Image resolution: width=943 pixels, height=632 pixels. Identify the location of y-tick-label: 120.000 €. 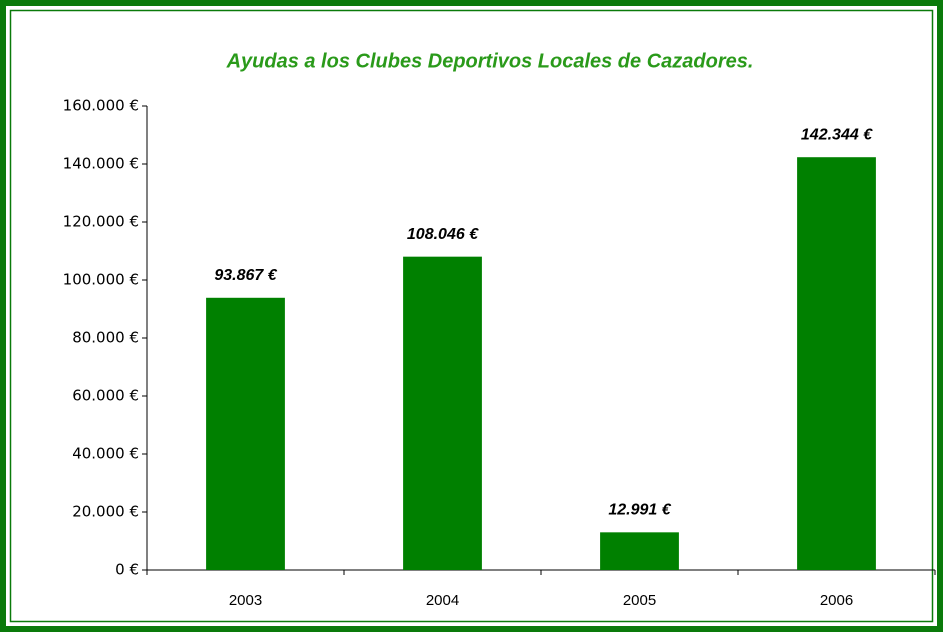
(101, 222).